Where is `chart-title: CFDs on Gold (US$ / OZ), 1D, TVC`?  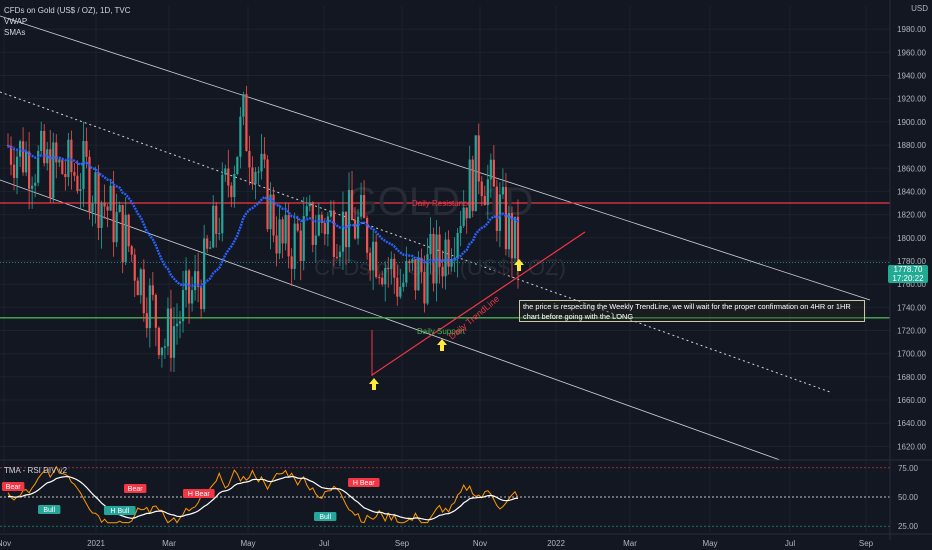
chart-title: CFDs on Gold (US$ / OZ), 1D, TVC is located at coordinates (67, 10).